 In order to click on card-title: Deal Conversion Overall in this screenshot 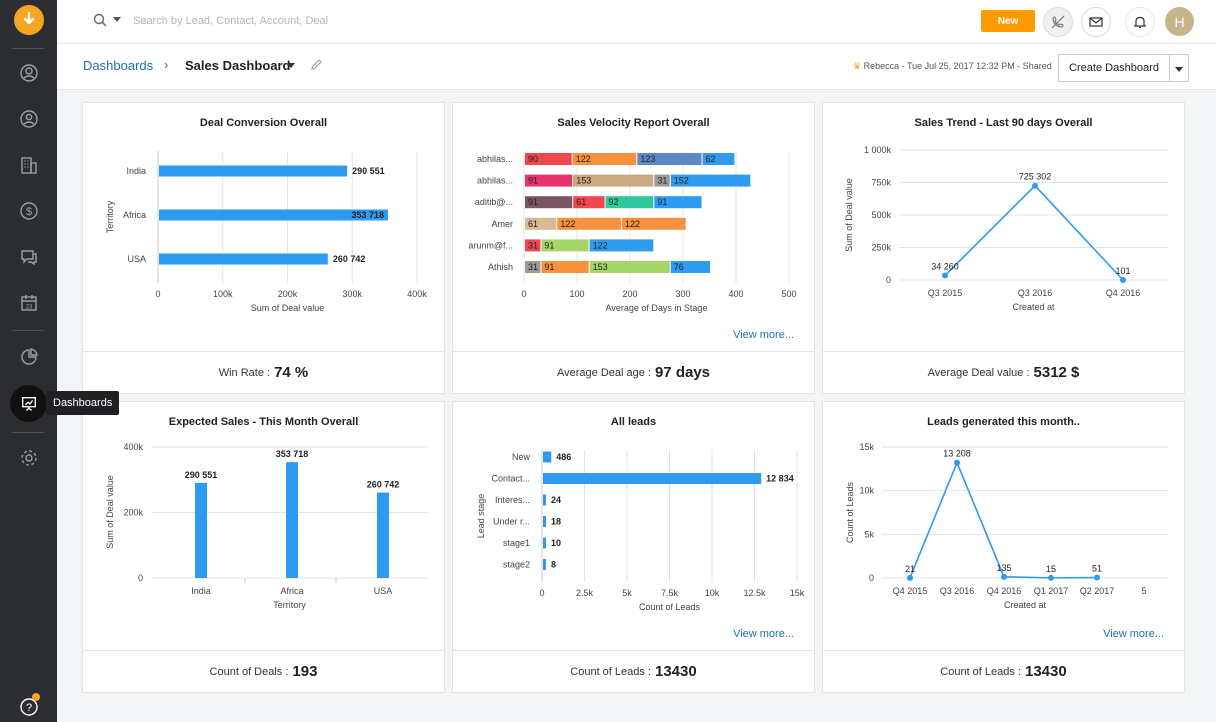, I will do `click(263, 123)`.